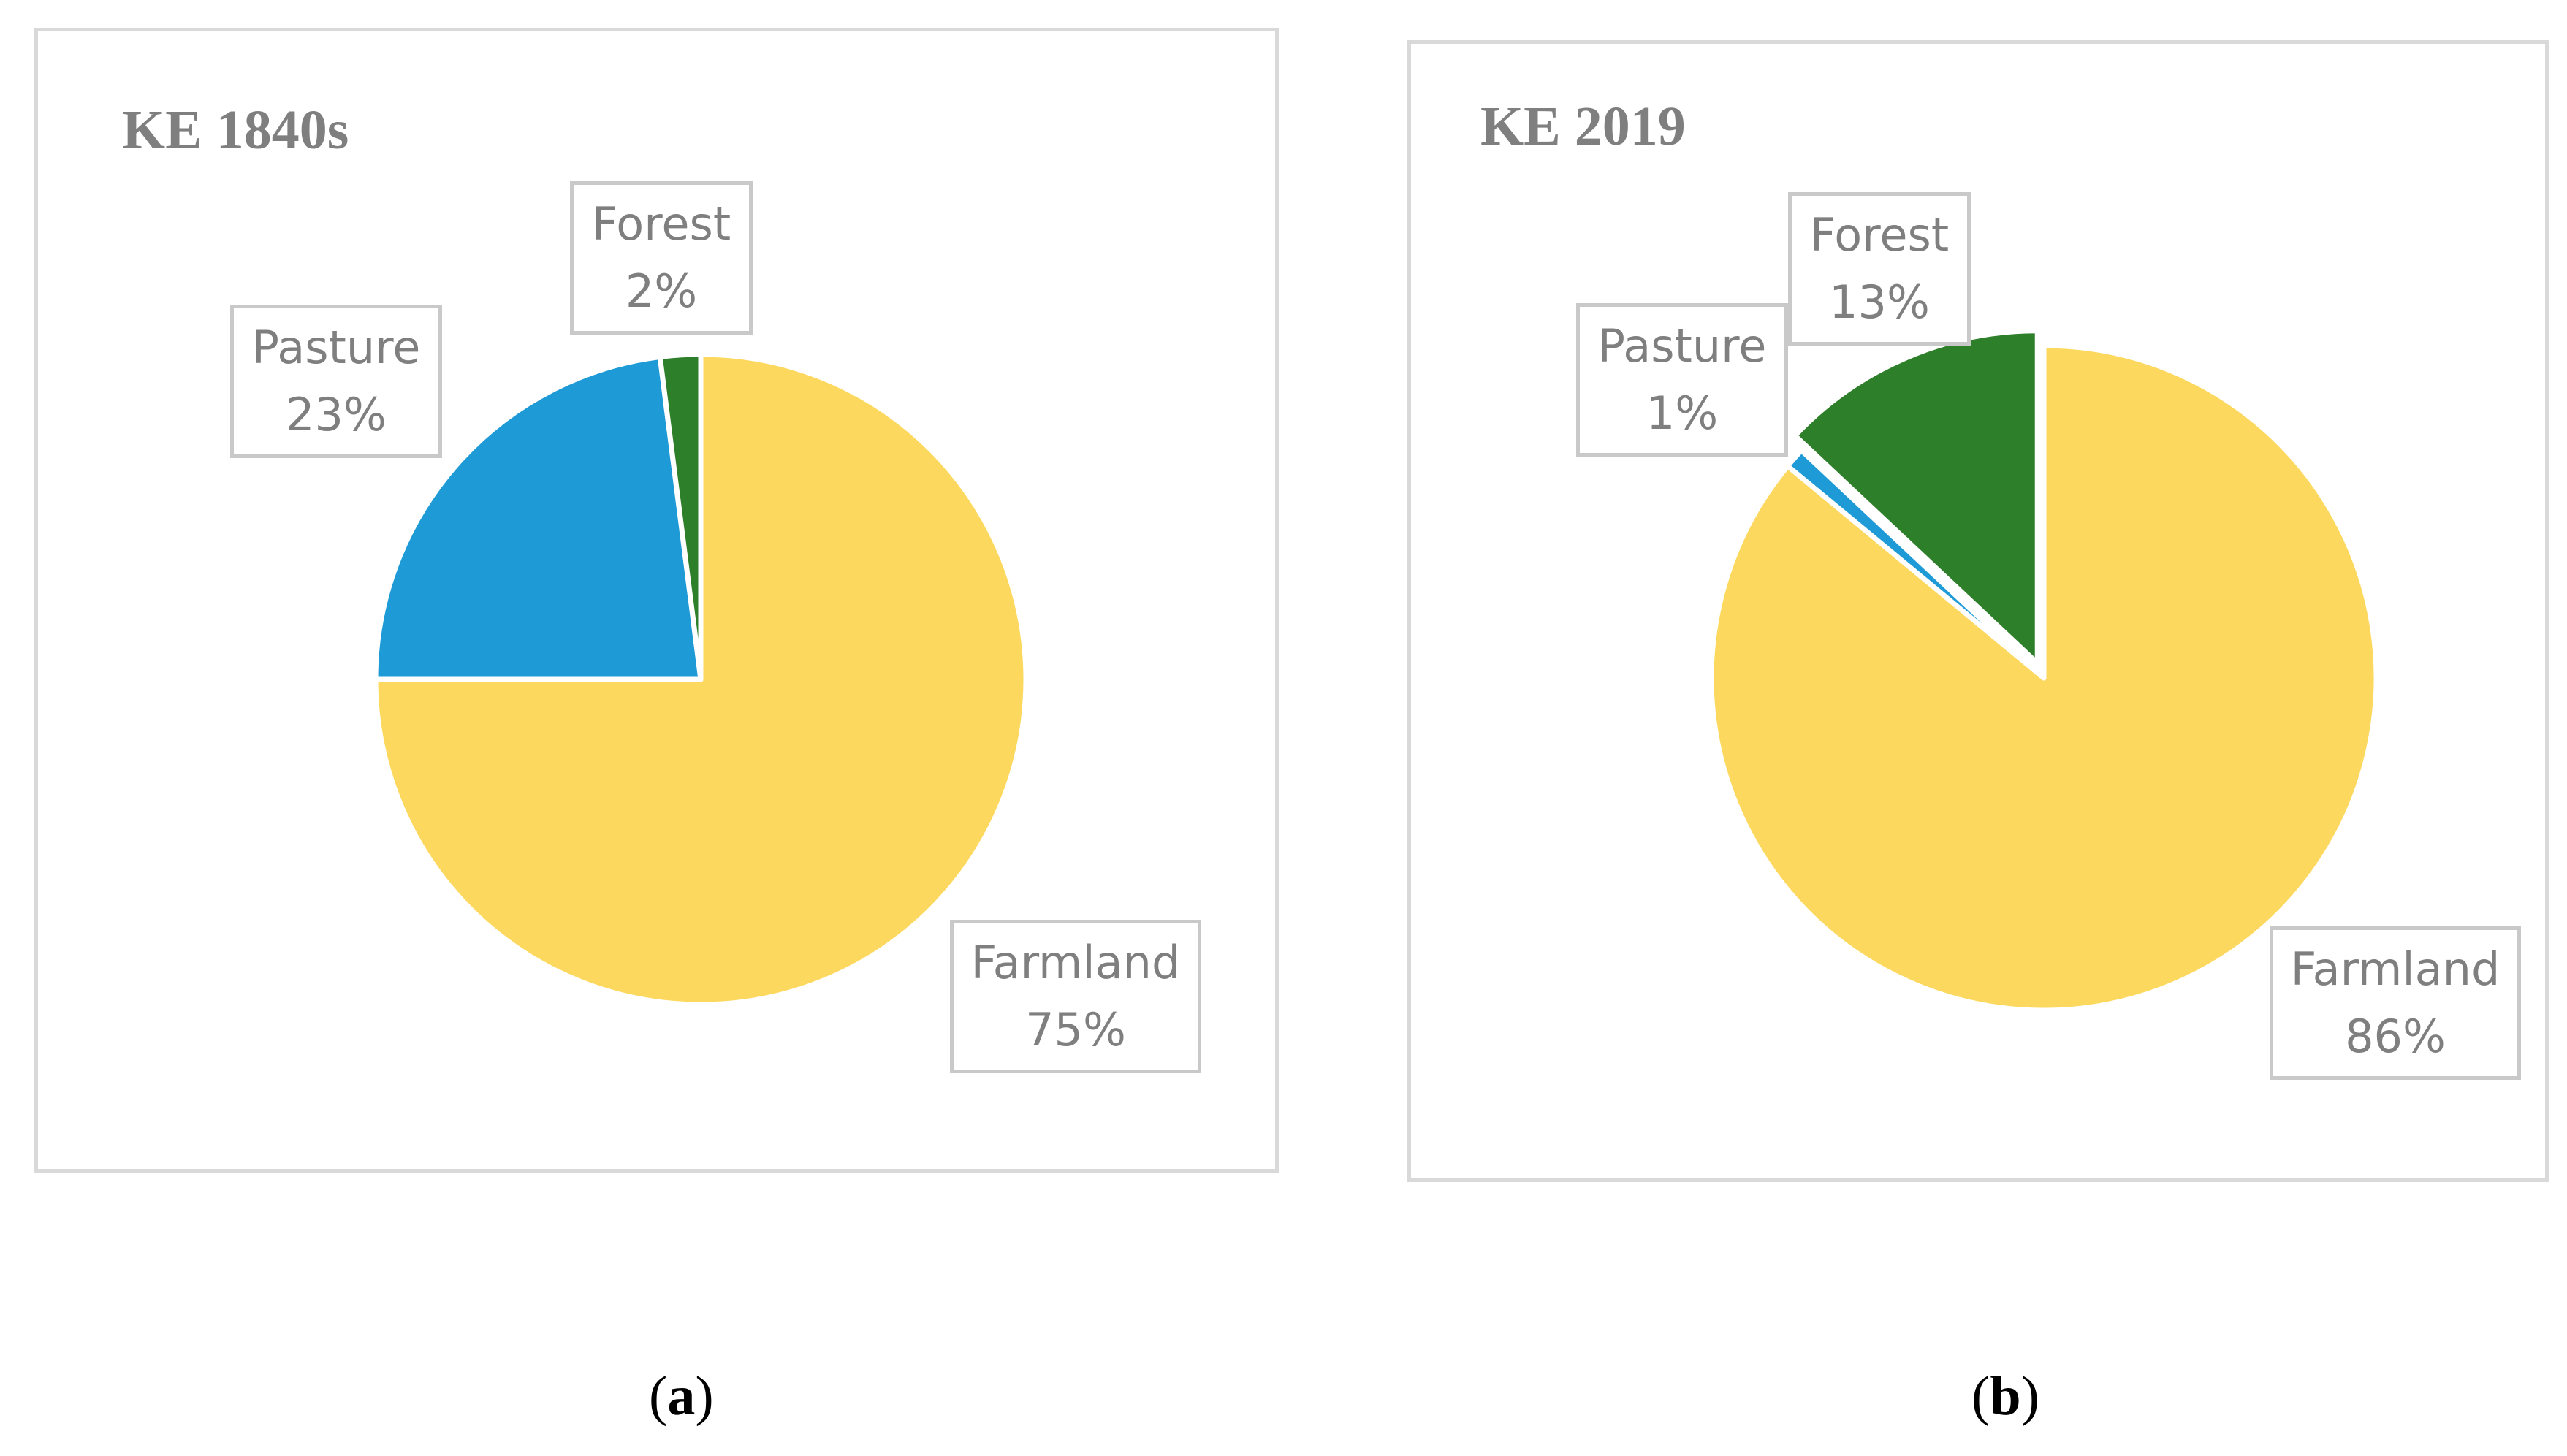  What do you see at coordinates (538, 518) in the screenshot?
I see `pie-slice-pasture-a` at bounding box center [538, 518].